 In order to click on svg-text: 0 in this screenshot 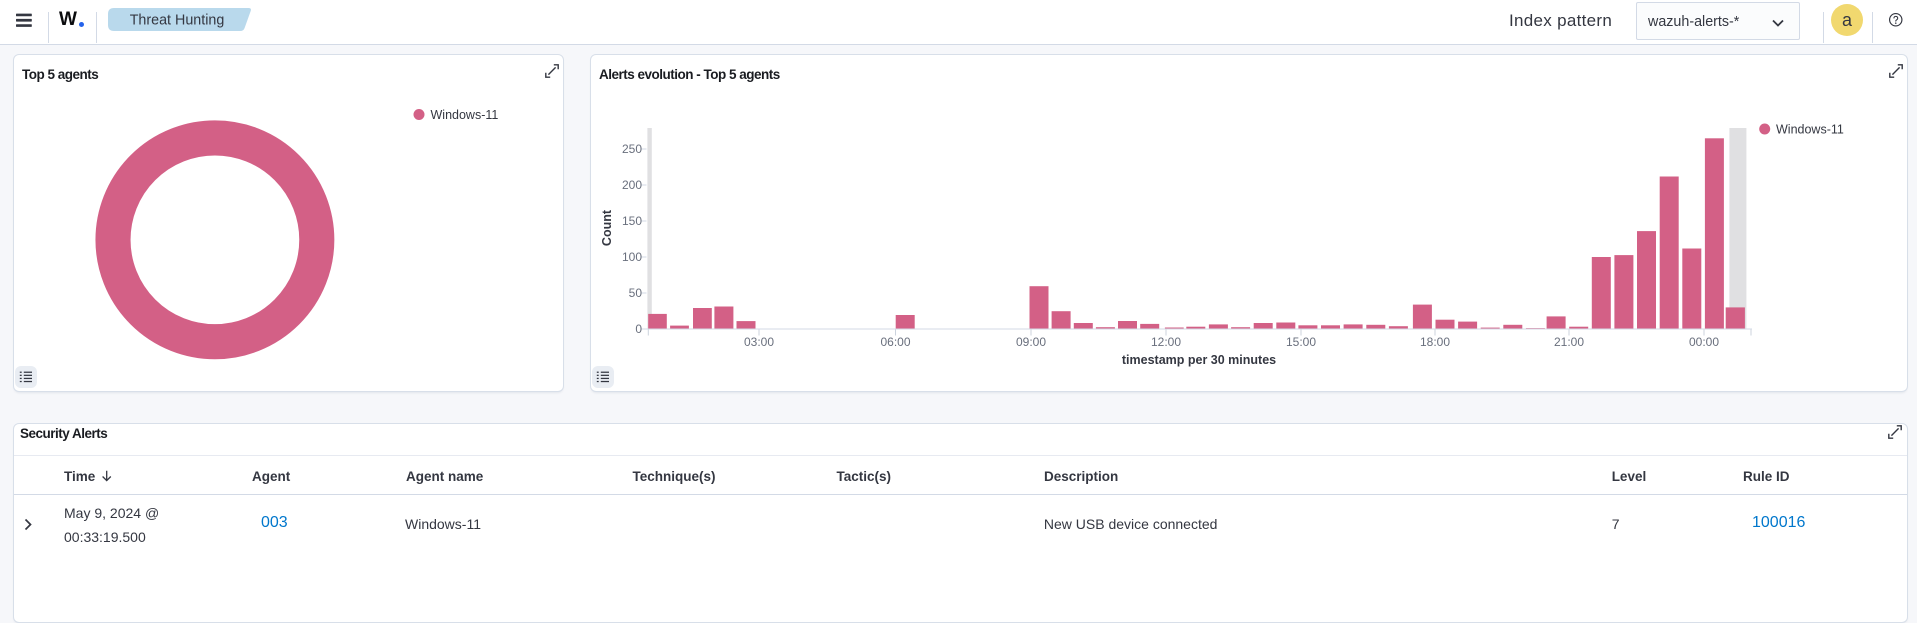, I will do `click(638, 329)`.